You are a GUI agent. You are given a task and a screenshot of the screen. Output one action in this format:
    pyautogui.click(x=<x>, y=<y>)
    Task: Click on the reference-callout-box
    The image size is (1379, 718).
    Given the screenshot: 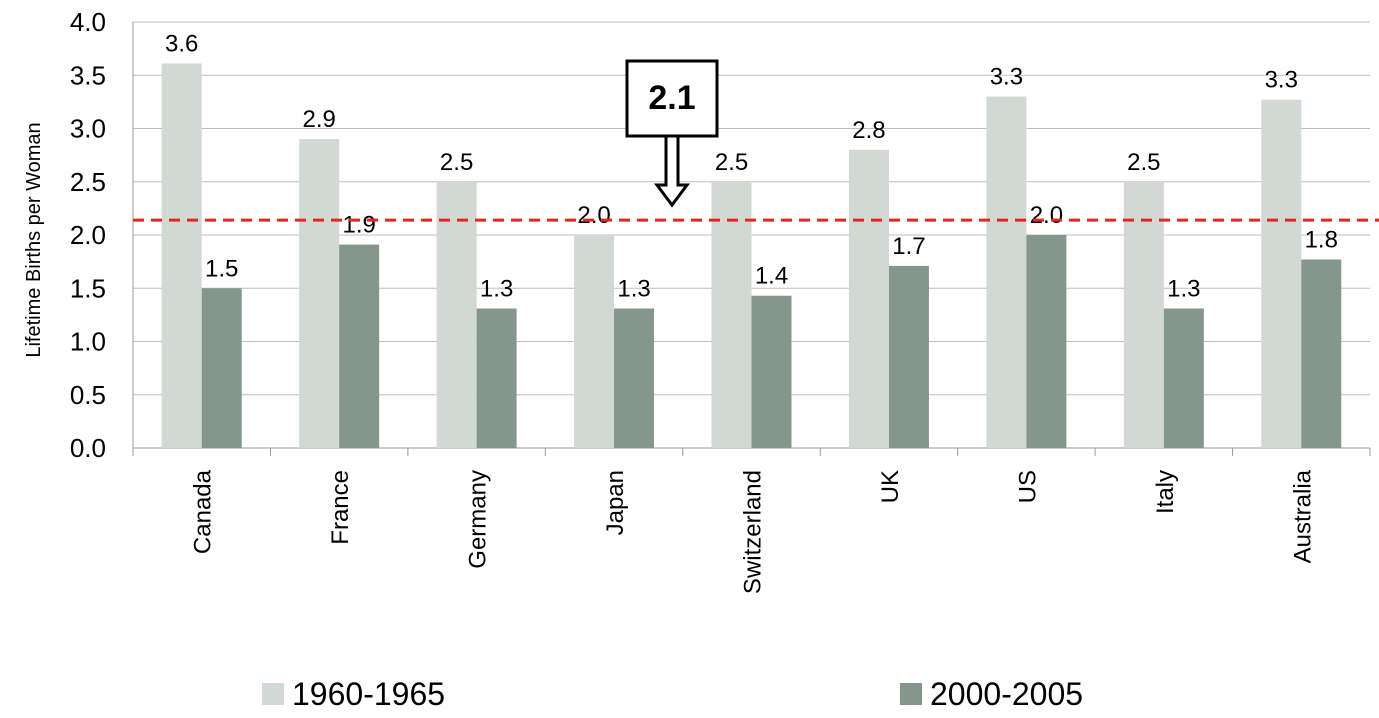 What is the action you would take?
    pyautogui.click(x=672, y=98)
    